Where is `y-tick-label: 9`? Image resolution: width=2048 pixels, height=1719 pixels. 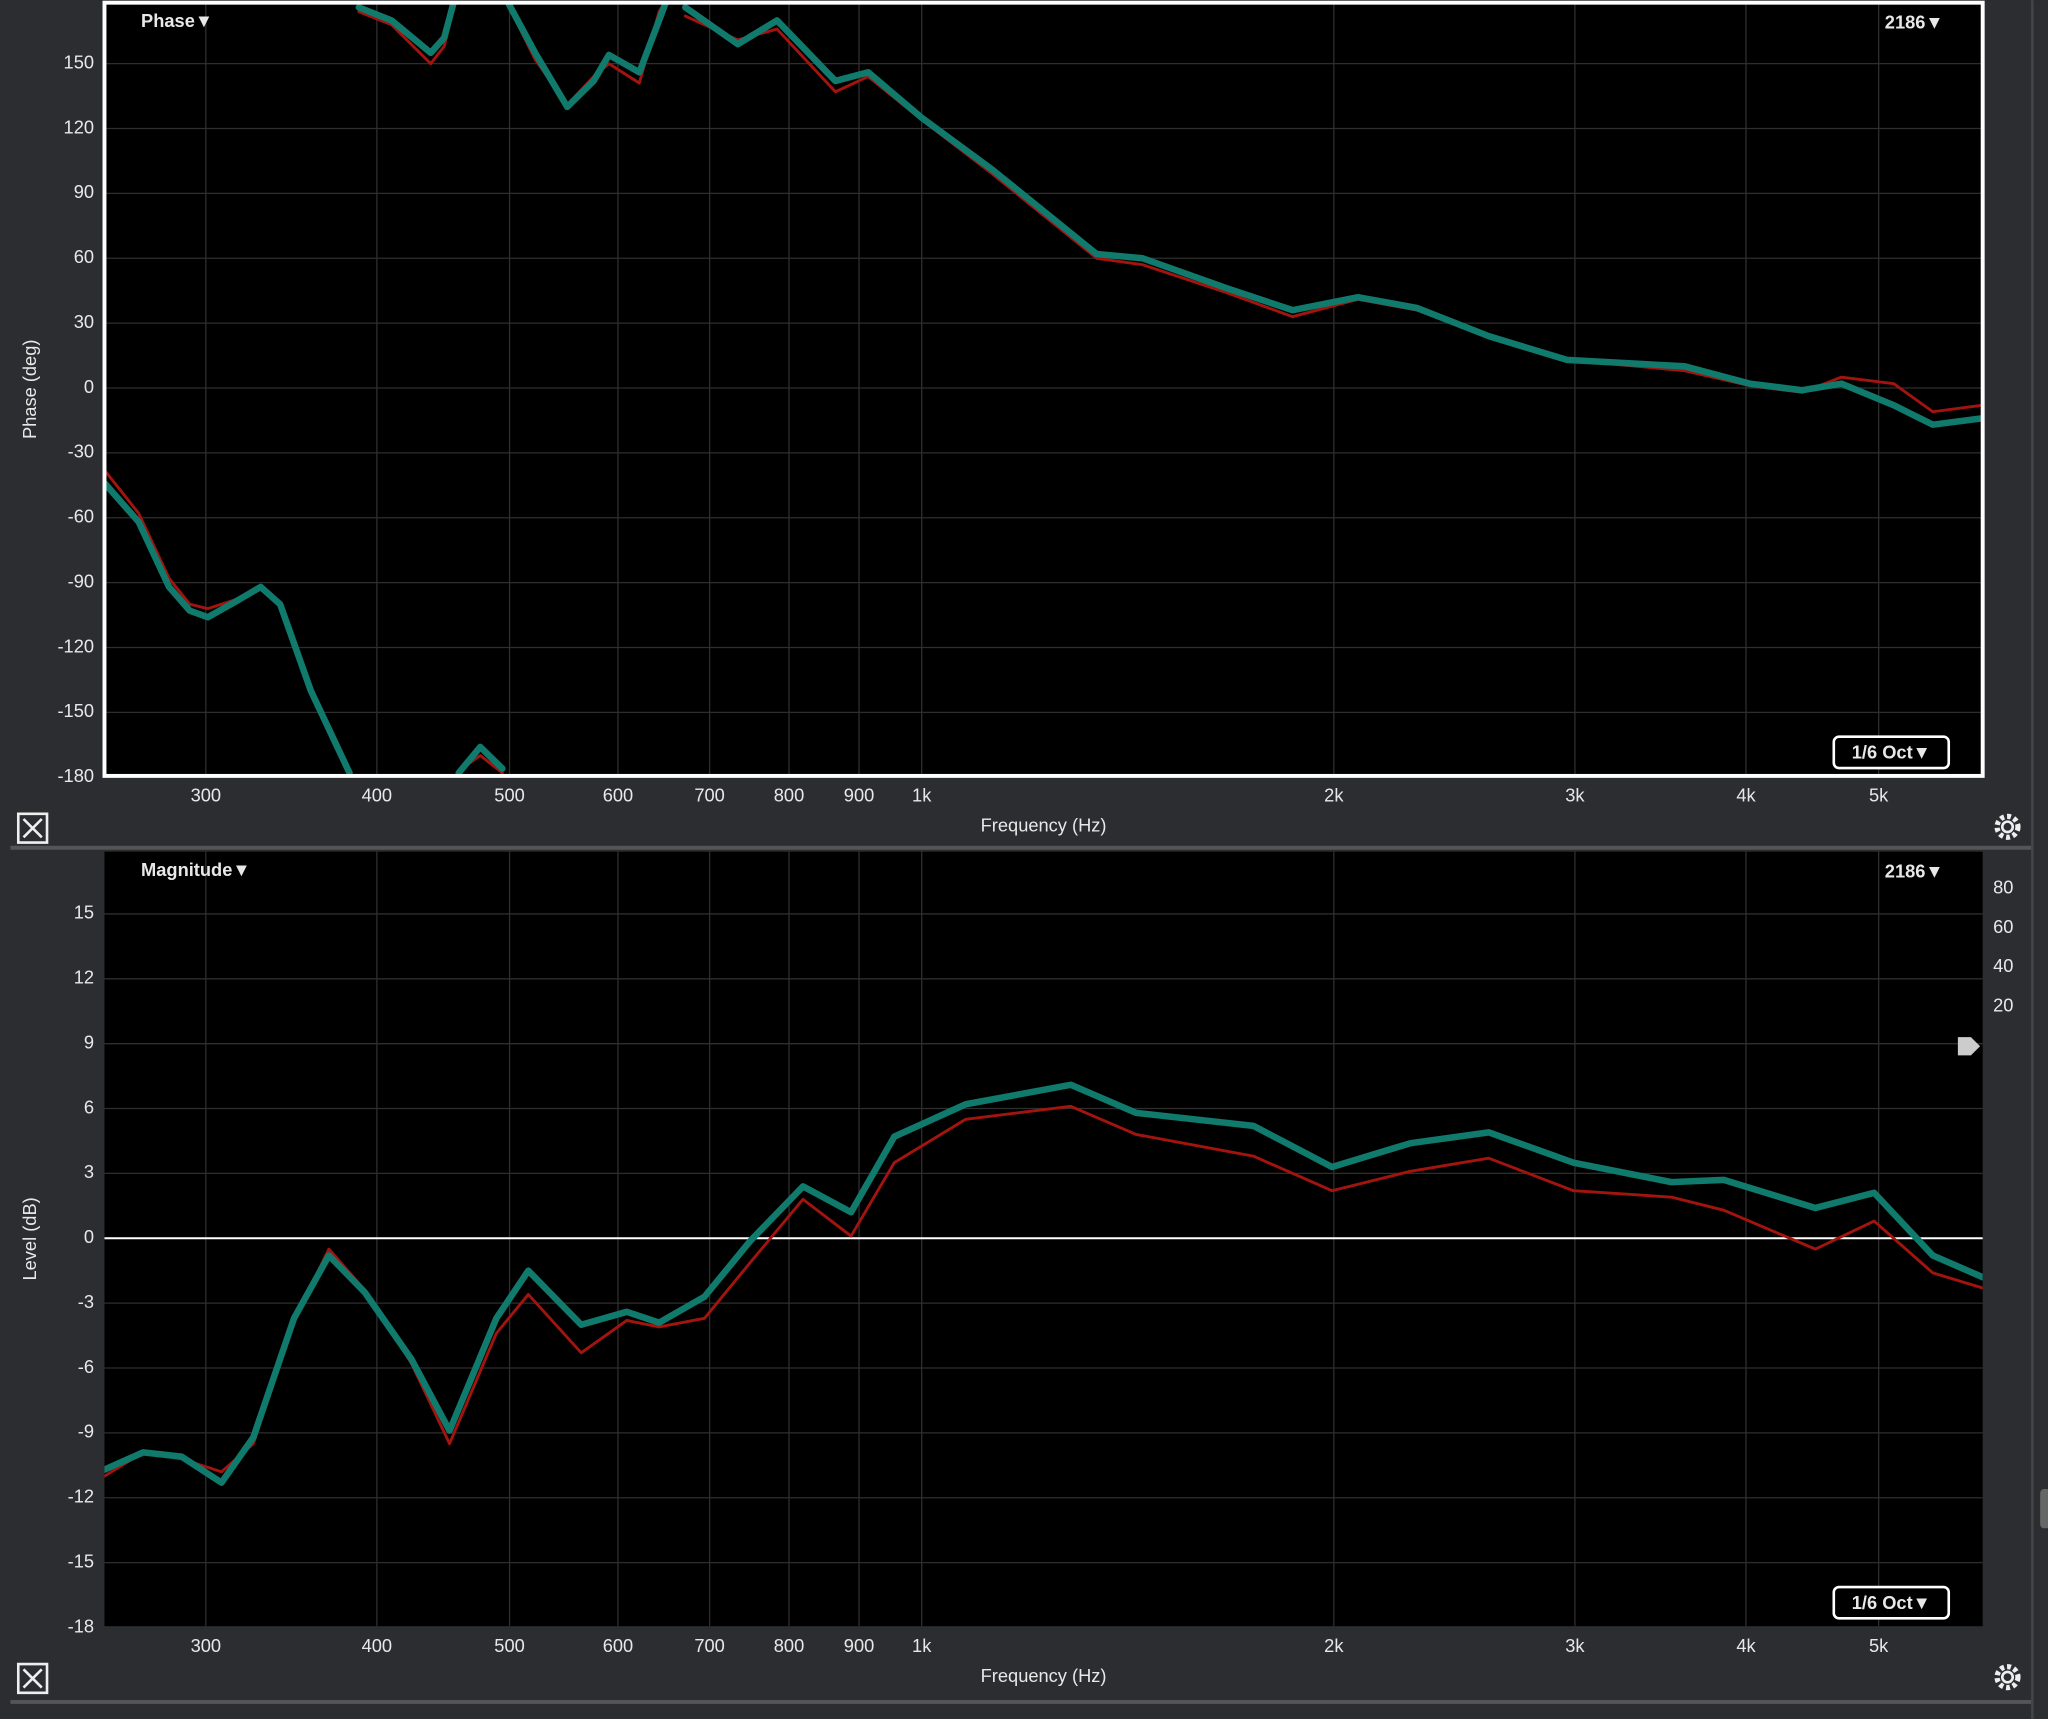 y-tick-label: 9 is located at coordinates (89, 1041).